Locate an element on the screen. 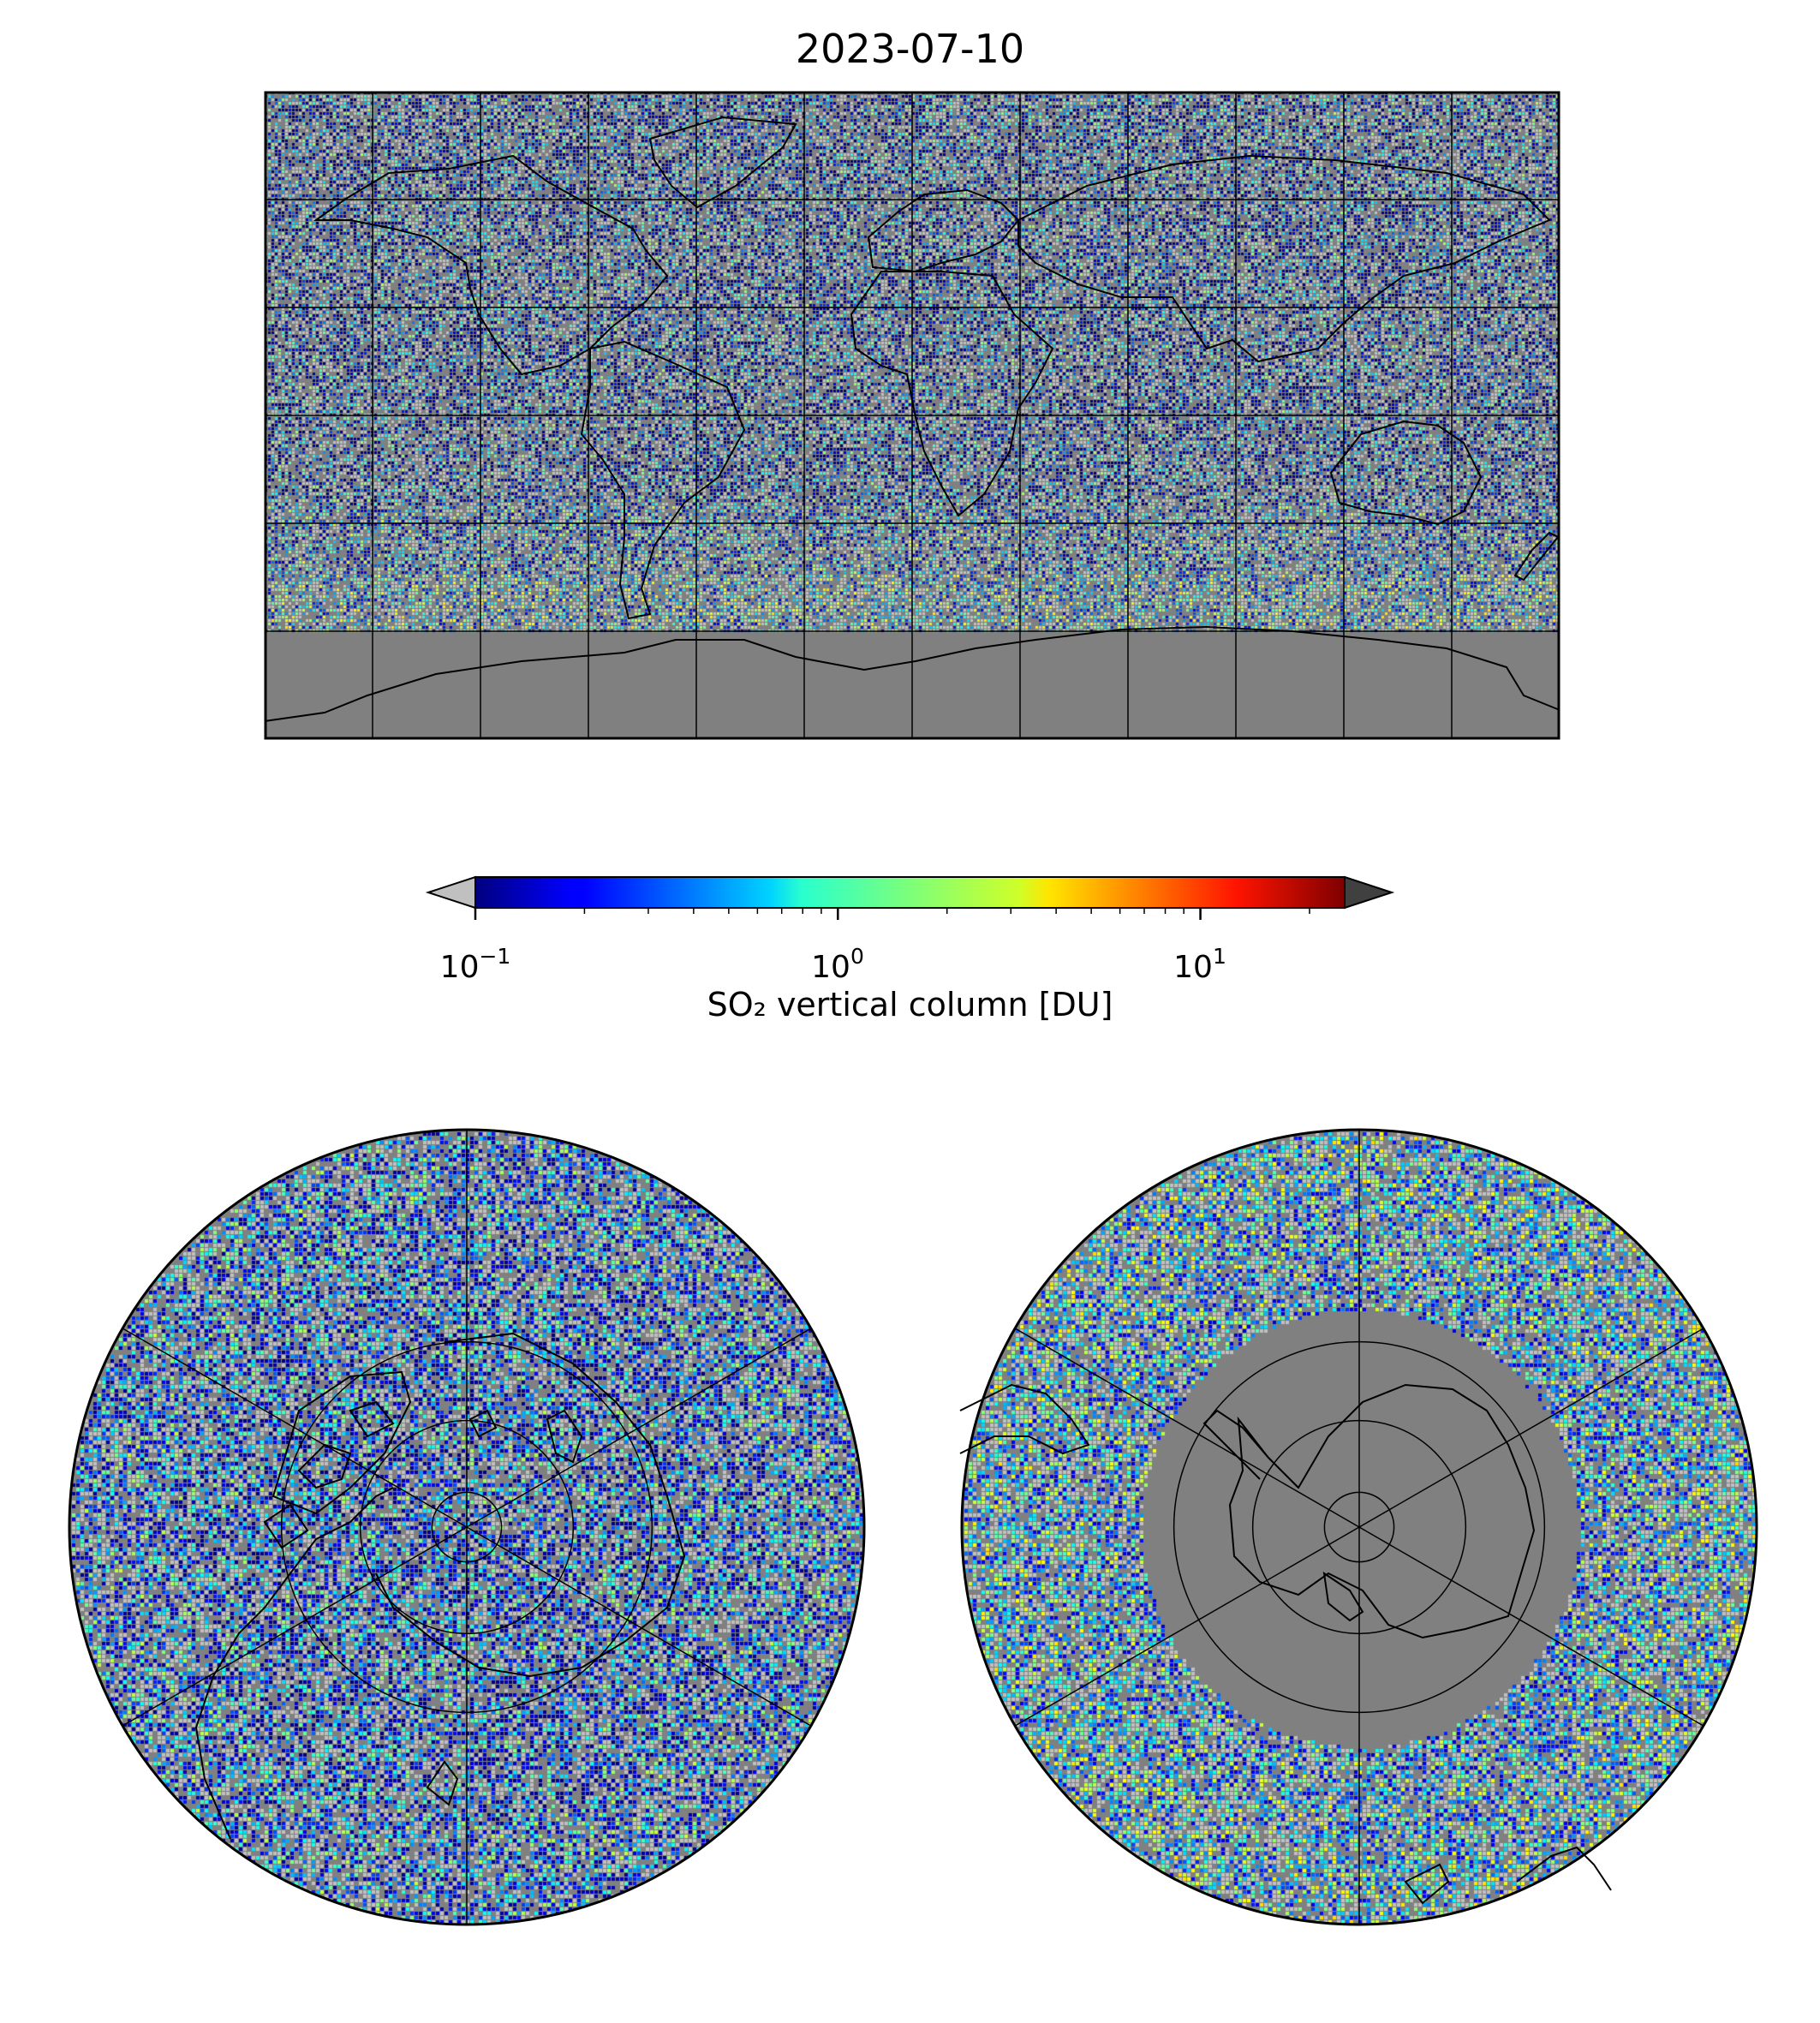 The height and width of the screenshot is (2023, 1820). south-polar-coastlines is located at coordinates (1285, 1644).